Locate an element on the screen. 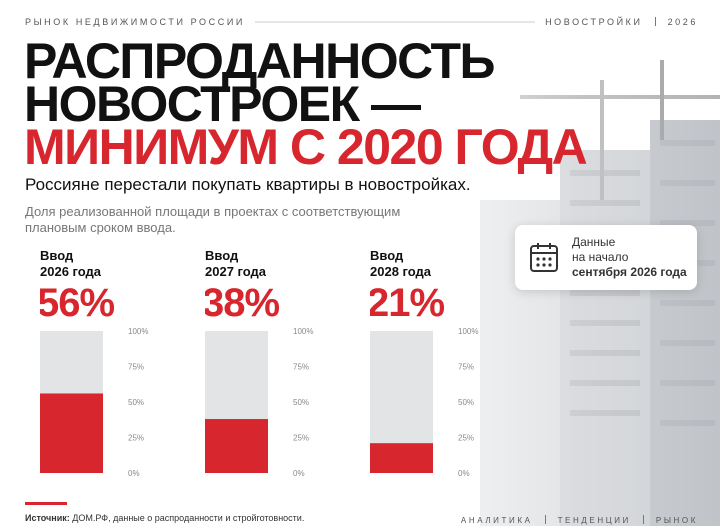  footer-tag: РЫНОК is located at coordinates (676, 520).